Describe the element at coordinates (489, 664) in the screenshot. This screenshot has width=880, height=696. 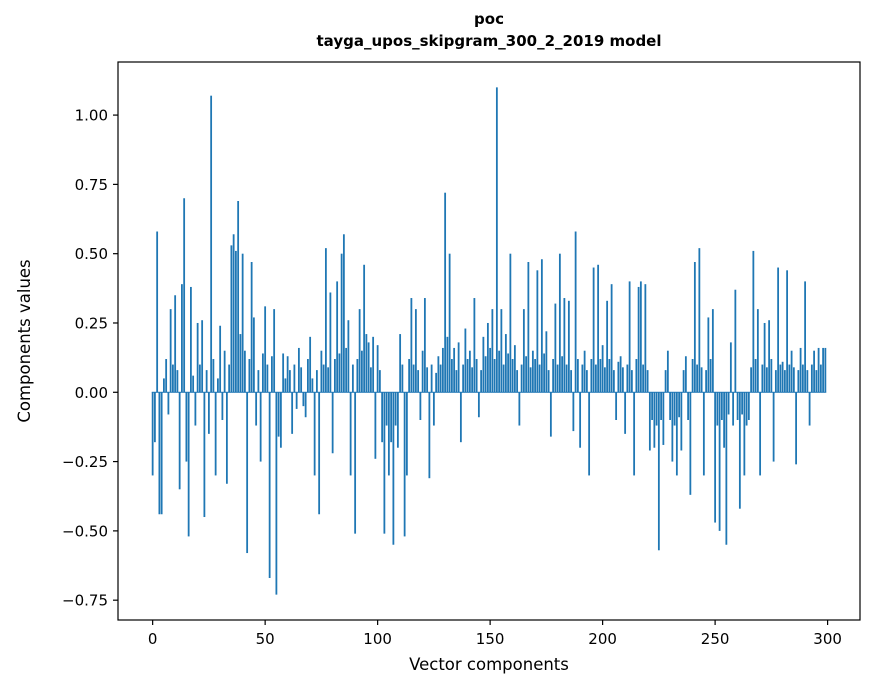
I see `x-axis-label: Vector components` at that location.